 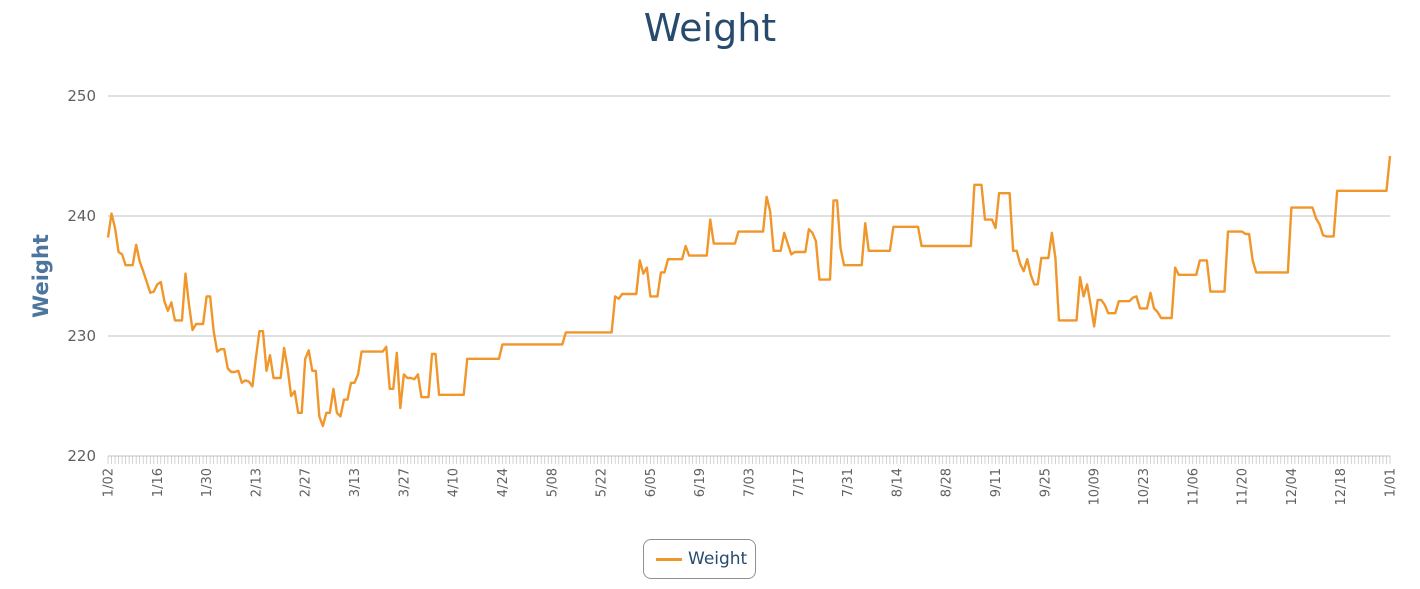 What do you see at coordinates (1095, 486) in the screenshot?
I see `x-tick-label: 10/09` at bounding box center [1095, 486].